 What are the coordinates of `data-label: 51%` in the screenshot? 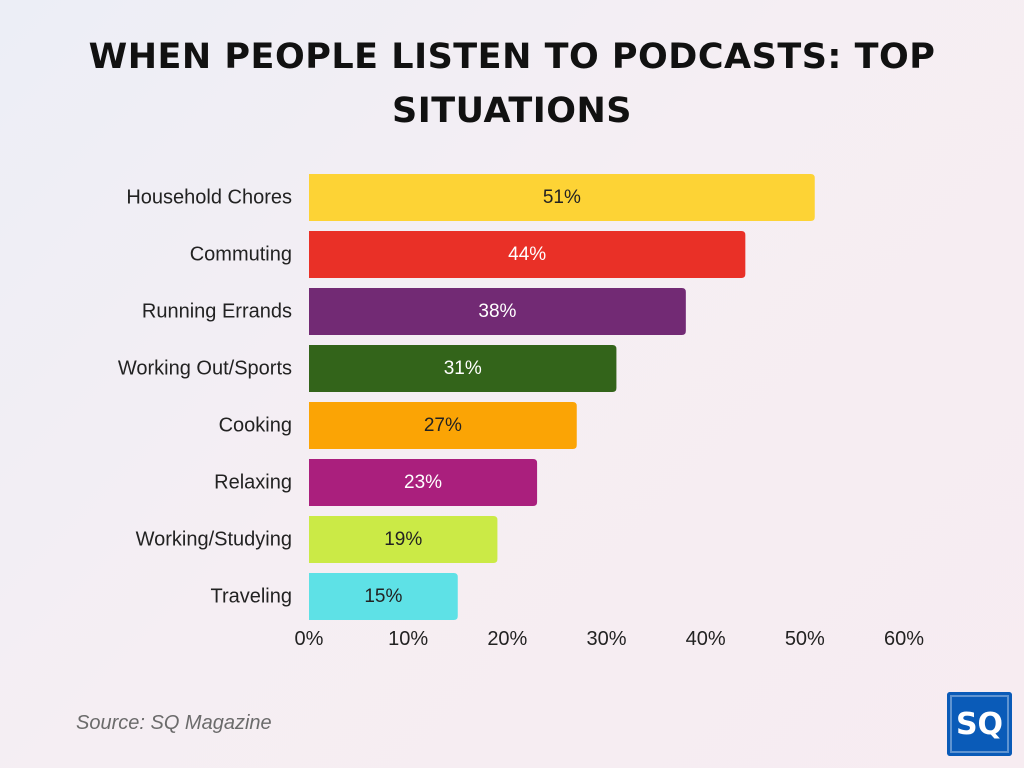 It's located at (562, 197).